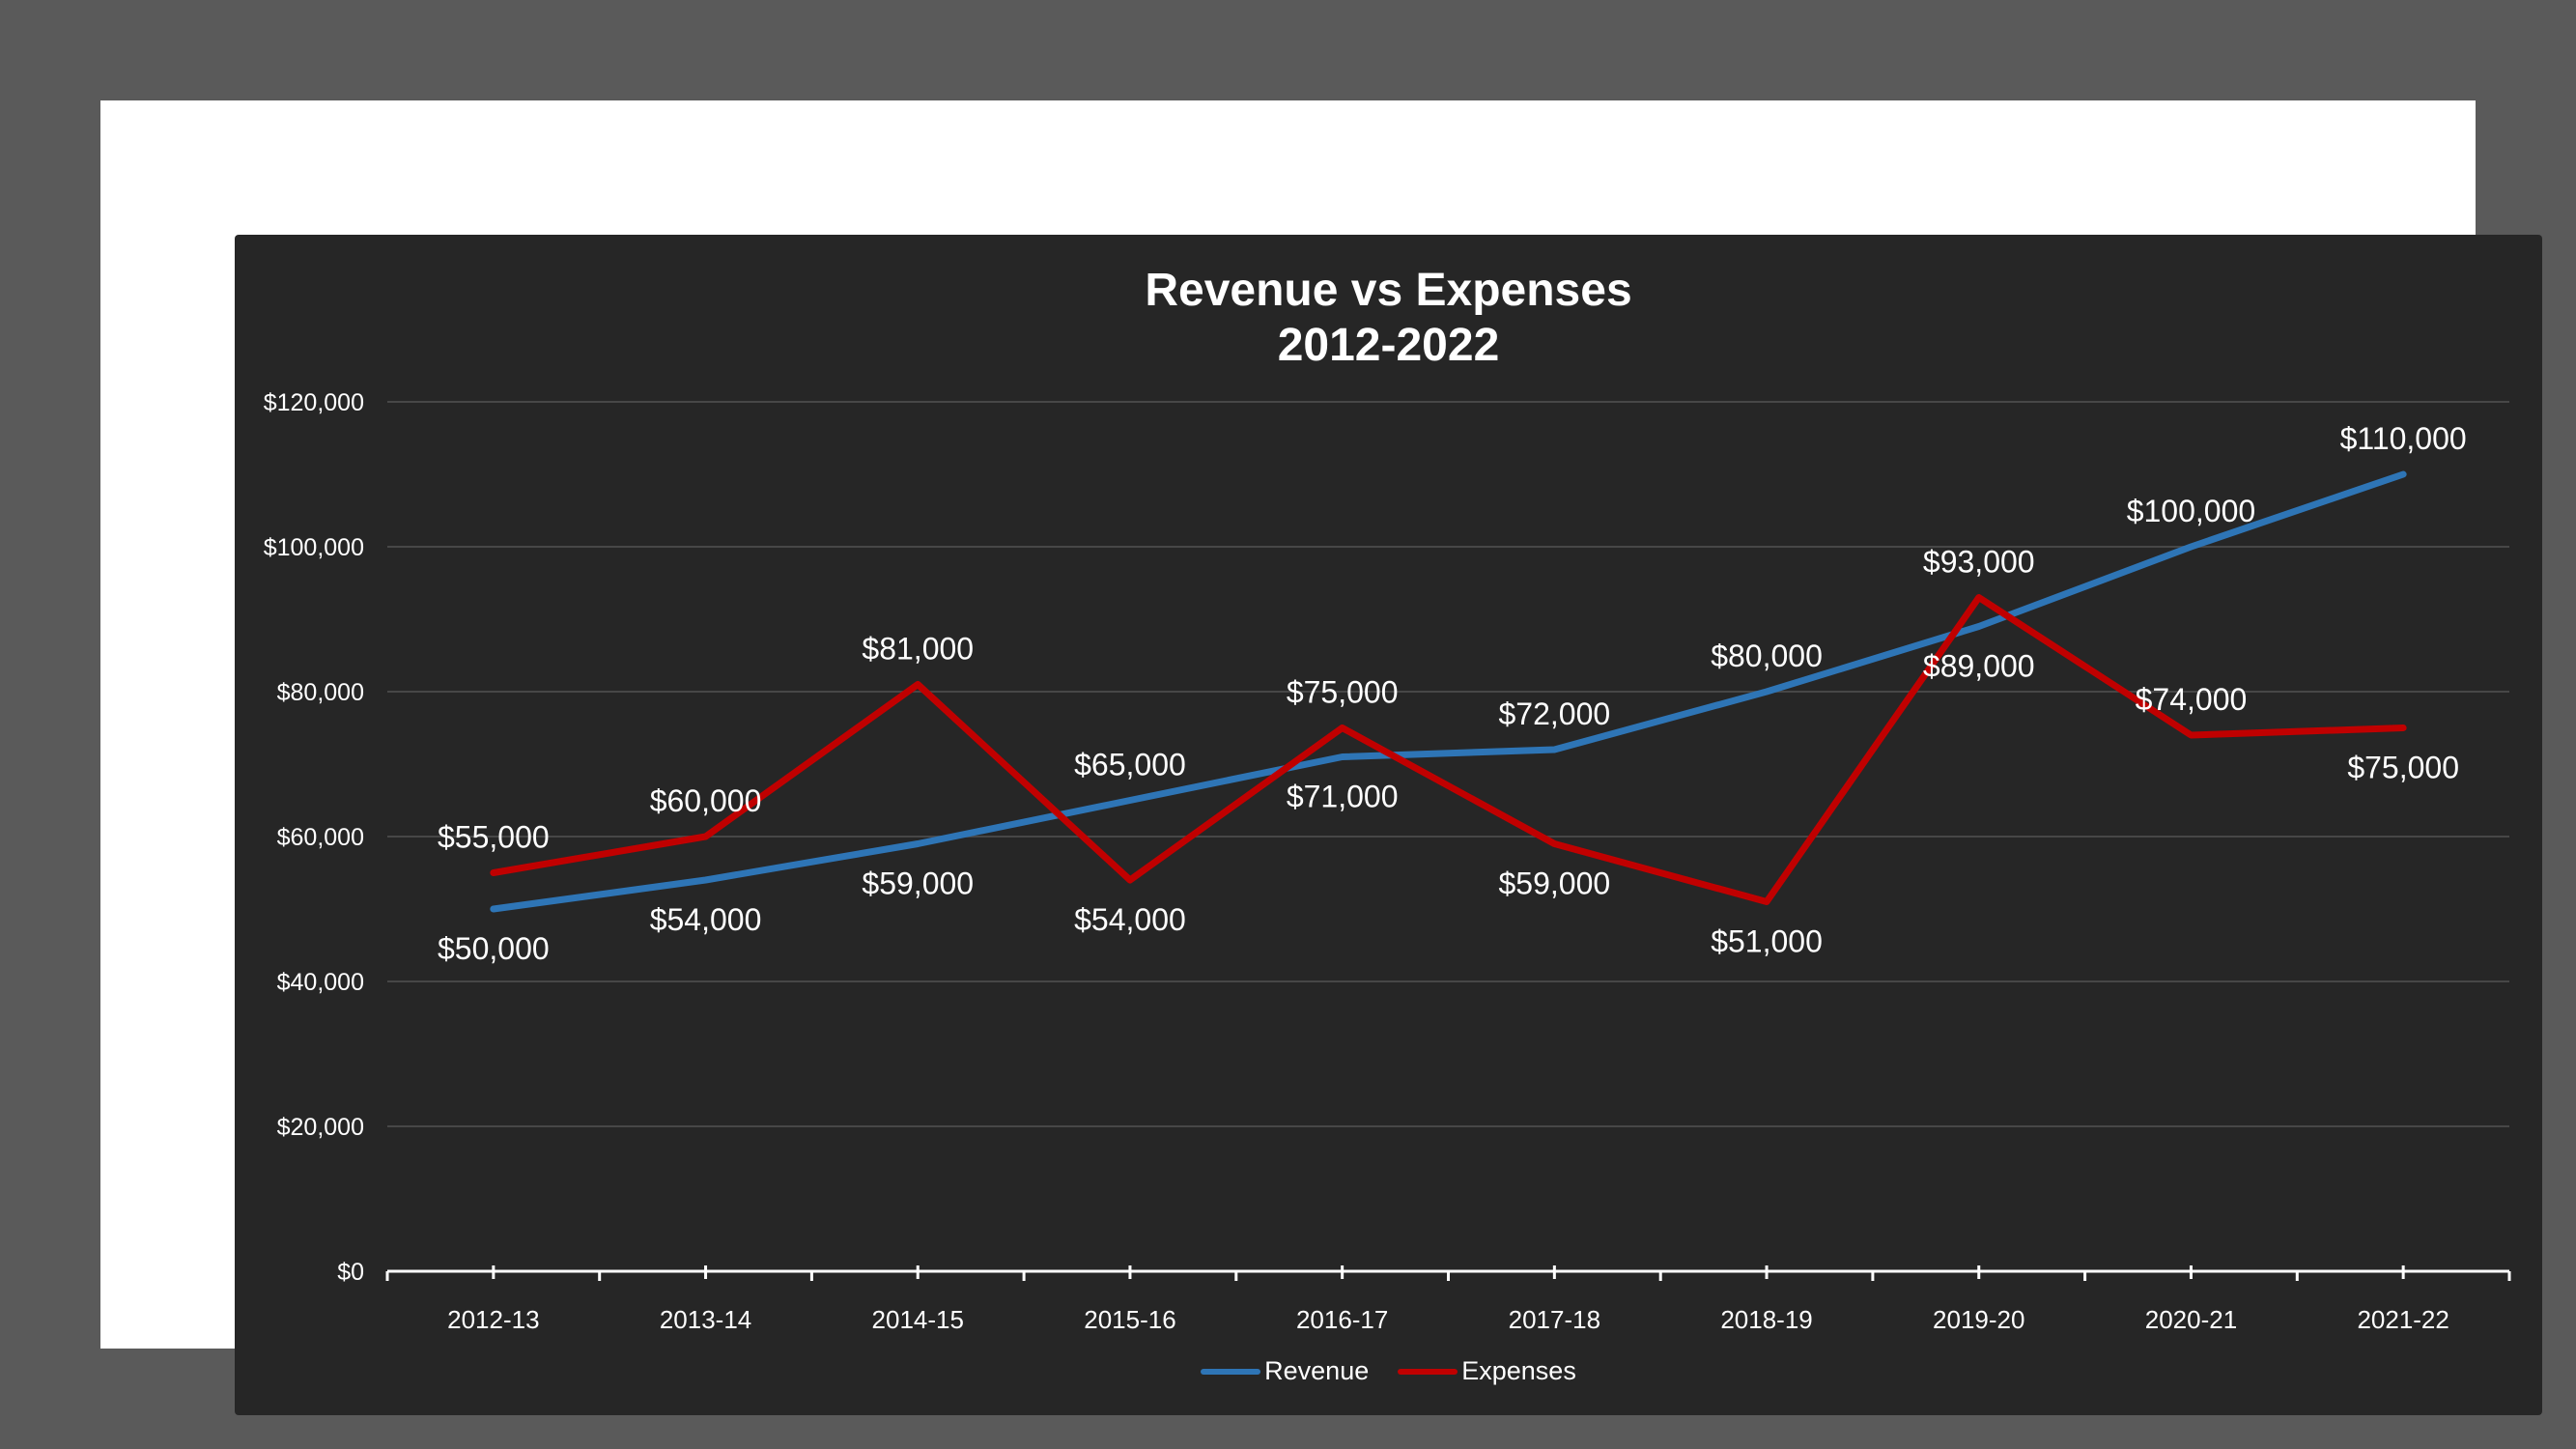 This screenshot has height=1449, width=2576. I want to click on legend-swatch-expenses, so click(1428, 1371).